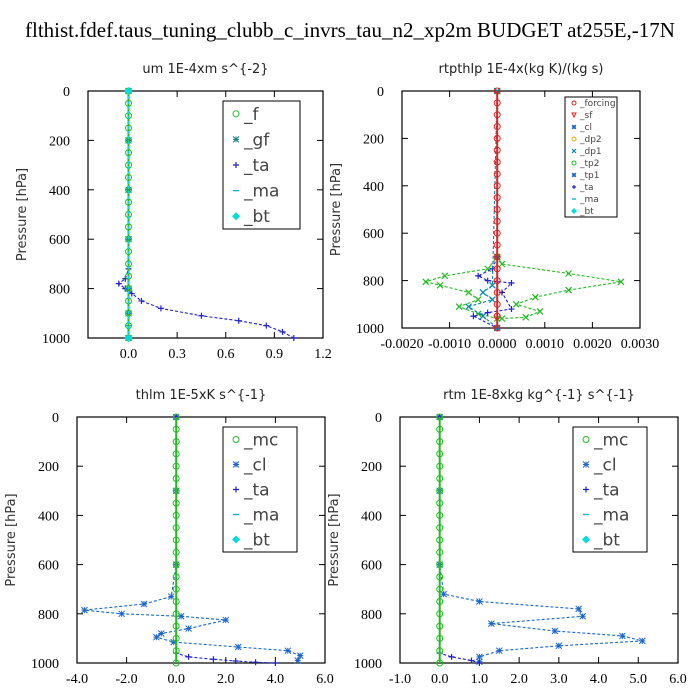 This screenshot has width=700, height=700. I want to click on panel-2-legend-label: _dp1, so click(590, 152).